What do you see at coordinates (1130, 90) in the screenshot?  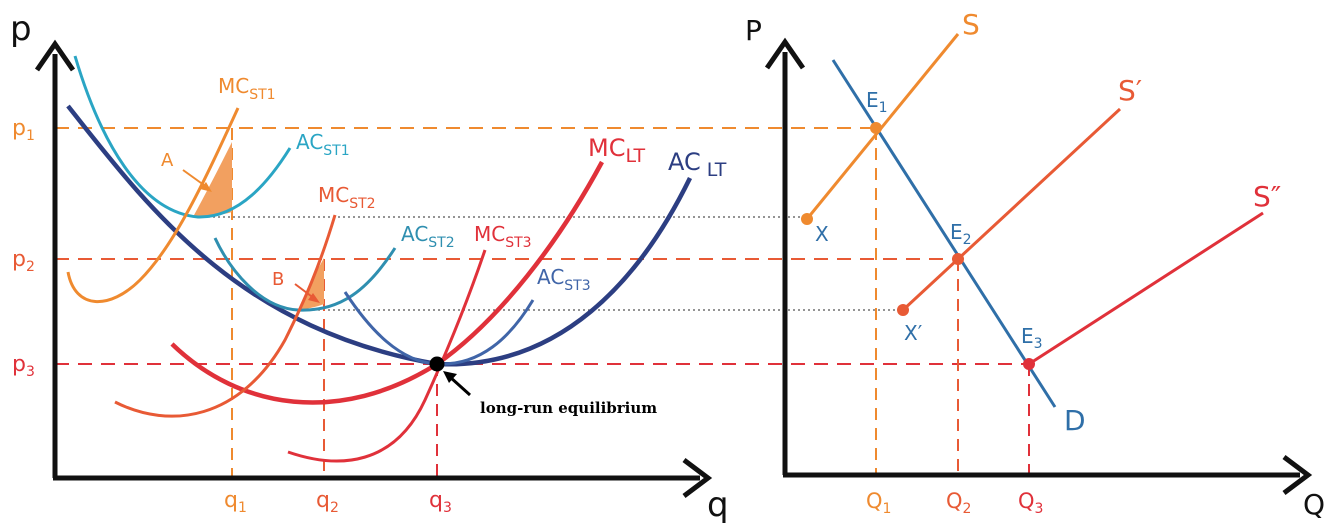 I see `supply-s-prime-label: S′` at bounding box center [1130, 90].